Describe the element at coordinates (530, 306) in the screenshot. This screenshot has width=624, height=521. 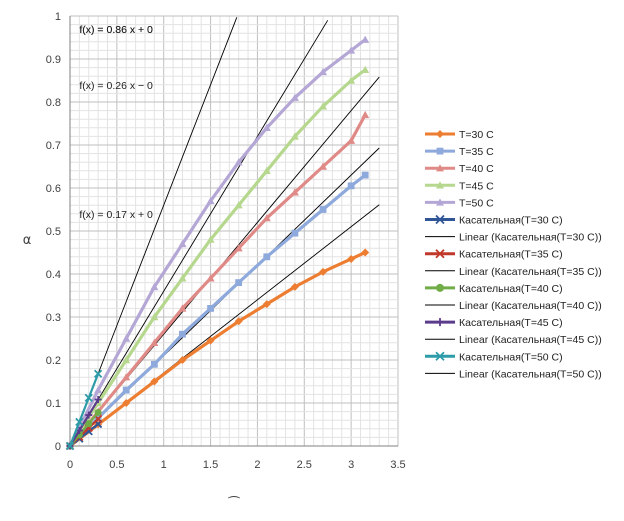
I see `legend-label: Linear (Касательная(T=40 C))` at that location.